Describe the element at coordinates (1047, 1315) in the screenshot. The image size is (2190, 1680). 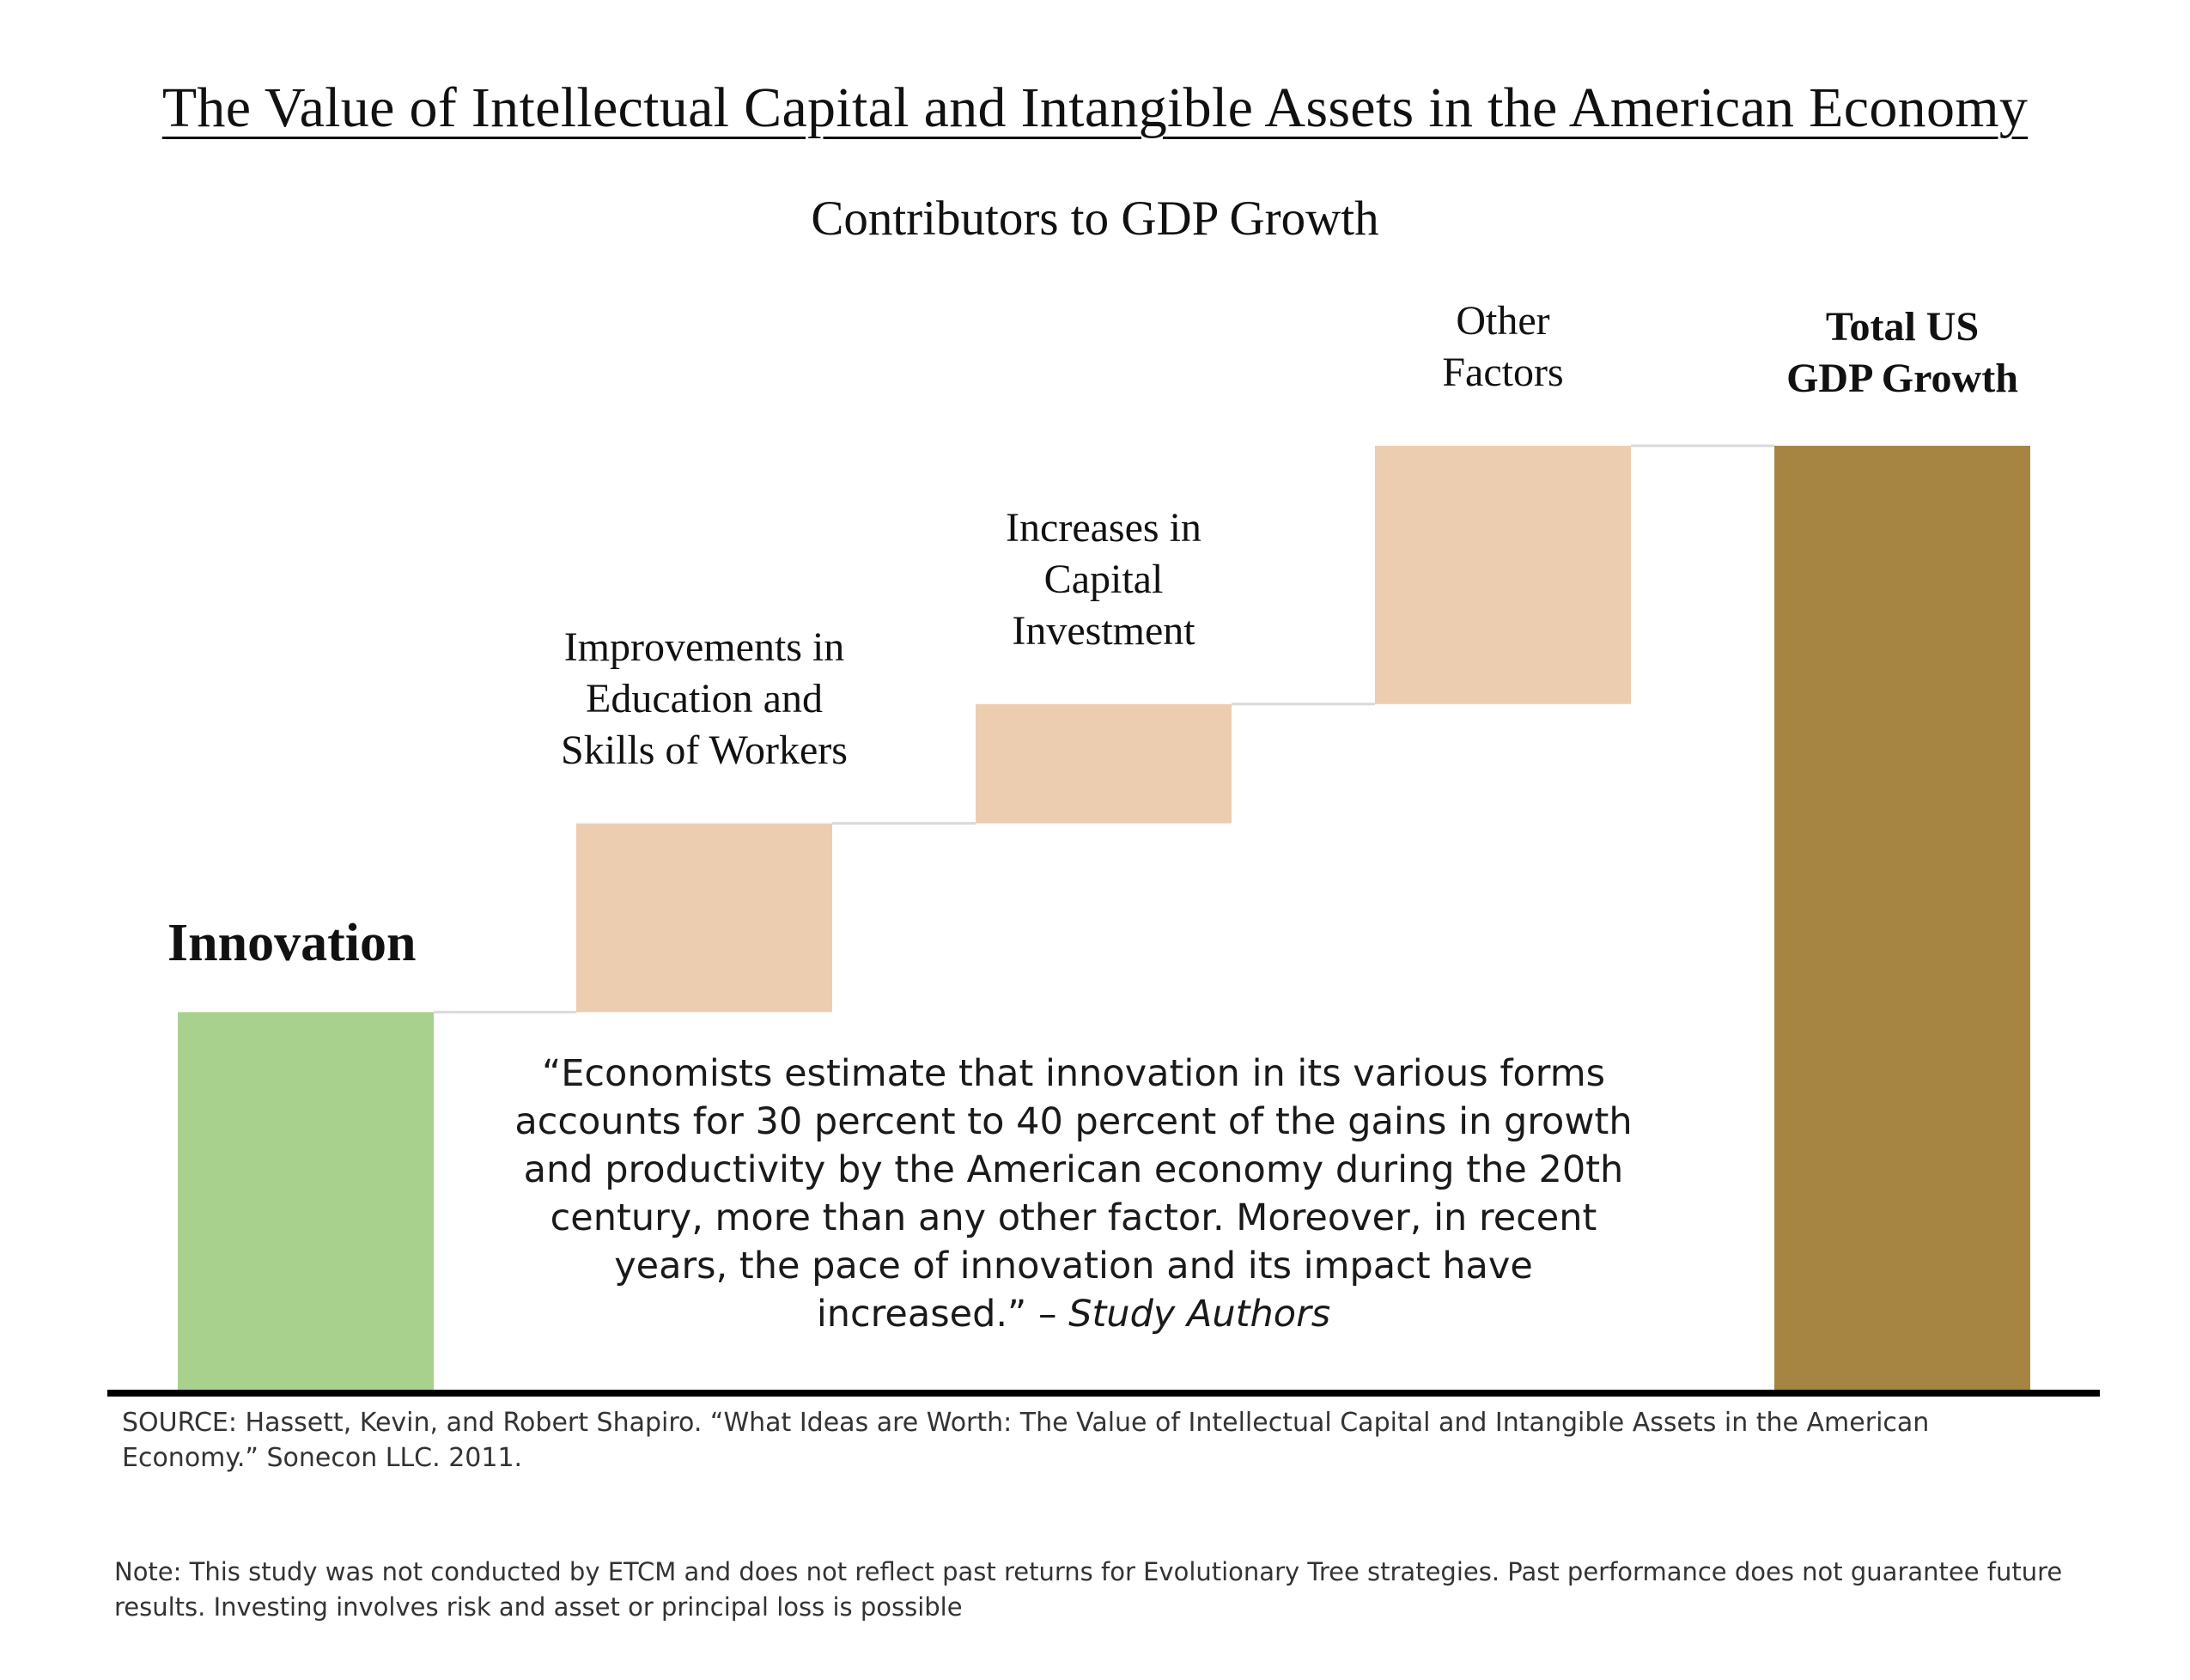
I see `quote-dash: –` at that location.